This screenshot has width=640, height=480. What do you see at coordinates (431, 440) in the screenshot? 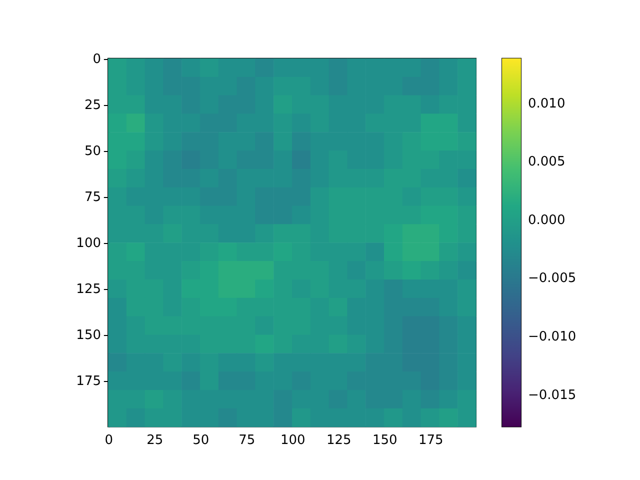
I see `x-tick-label: 175` at bounding box center [431, 440].